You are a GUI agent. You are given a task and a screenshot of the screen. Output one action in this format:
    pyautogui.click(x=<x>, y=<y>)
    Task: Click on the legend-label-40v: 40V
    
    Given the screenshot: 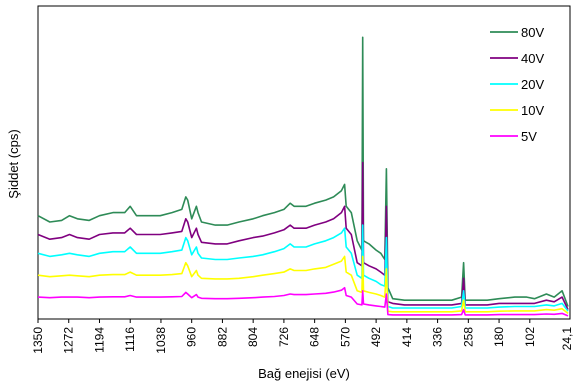 What is the action you would take?
    pyautogui.click(x=532, y=58)
    